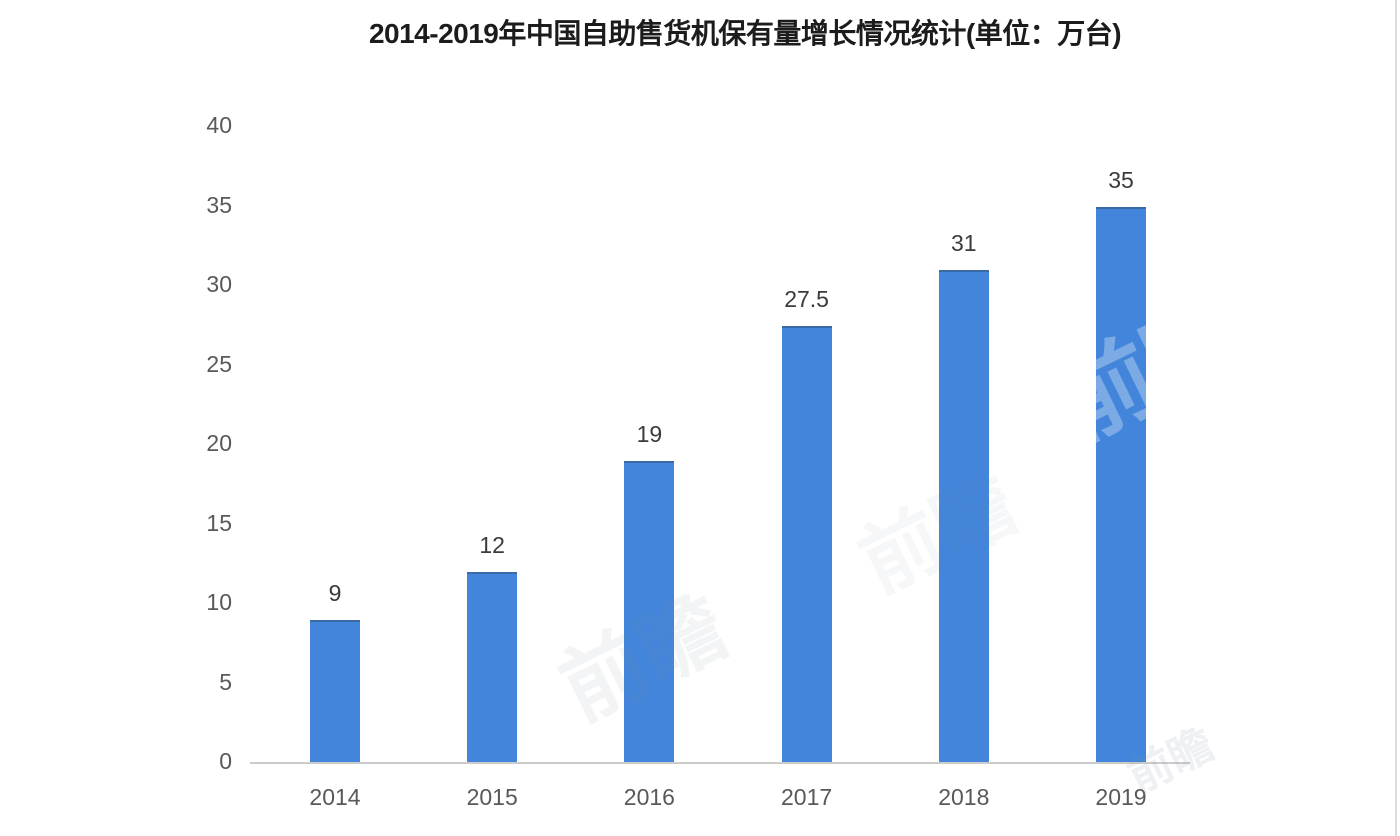  What do you see at coordinates (219, 522) in the screenshot?
I see `y-tick-label: 15` at bounding box center [219, 522].